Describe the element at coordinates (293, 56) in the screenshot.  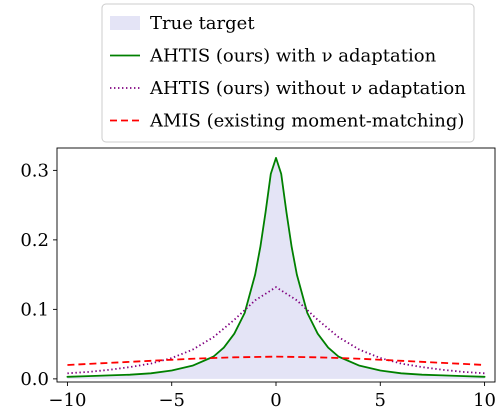
I see `legend-label-ahtis-ours-with-adaptation: AHTIS (ours) with ν adaptation` at that location.